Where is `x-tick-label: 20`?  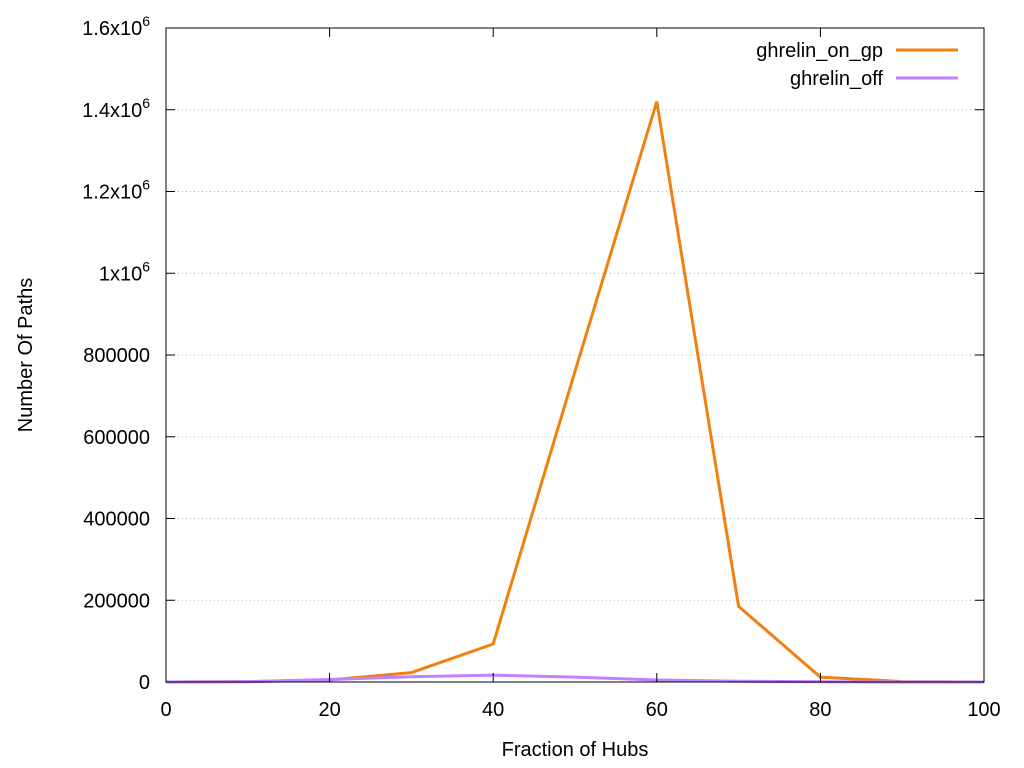
x-tick-label: 20 is located at coordinates (329, 710).